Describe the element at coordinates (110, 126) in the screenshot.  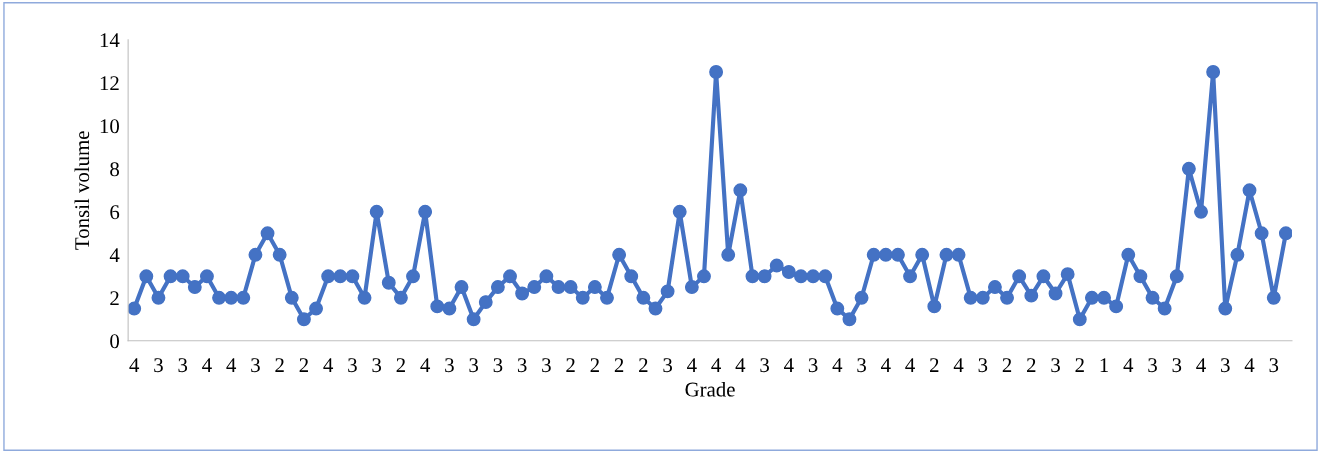
I see `y-tick-label: 10` at that location.